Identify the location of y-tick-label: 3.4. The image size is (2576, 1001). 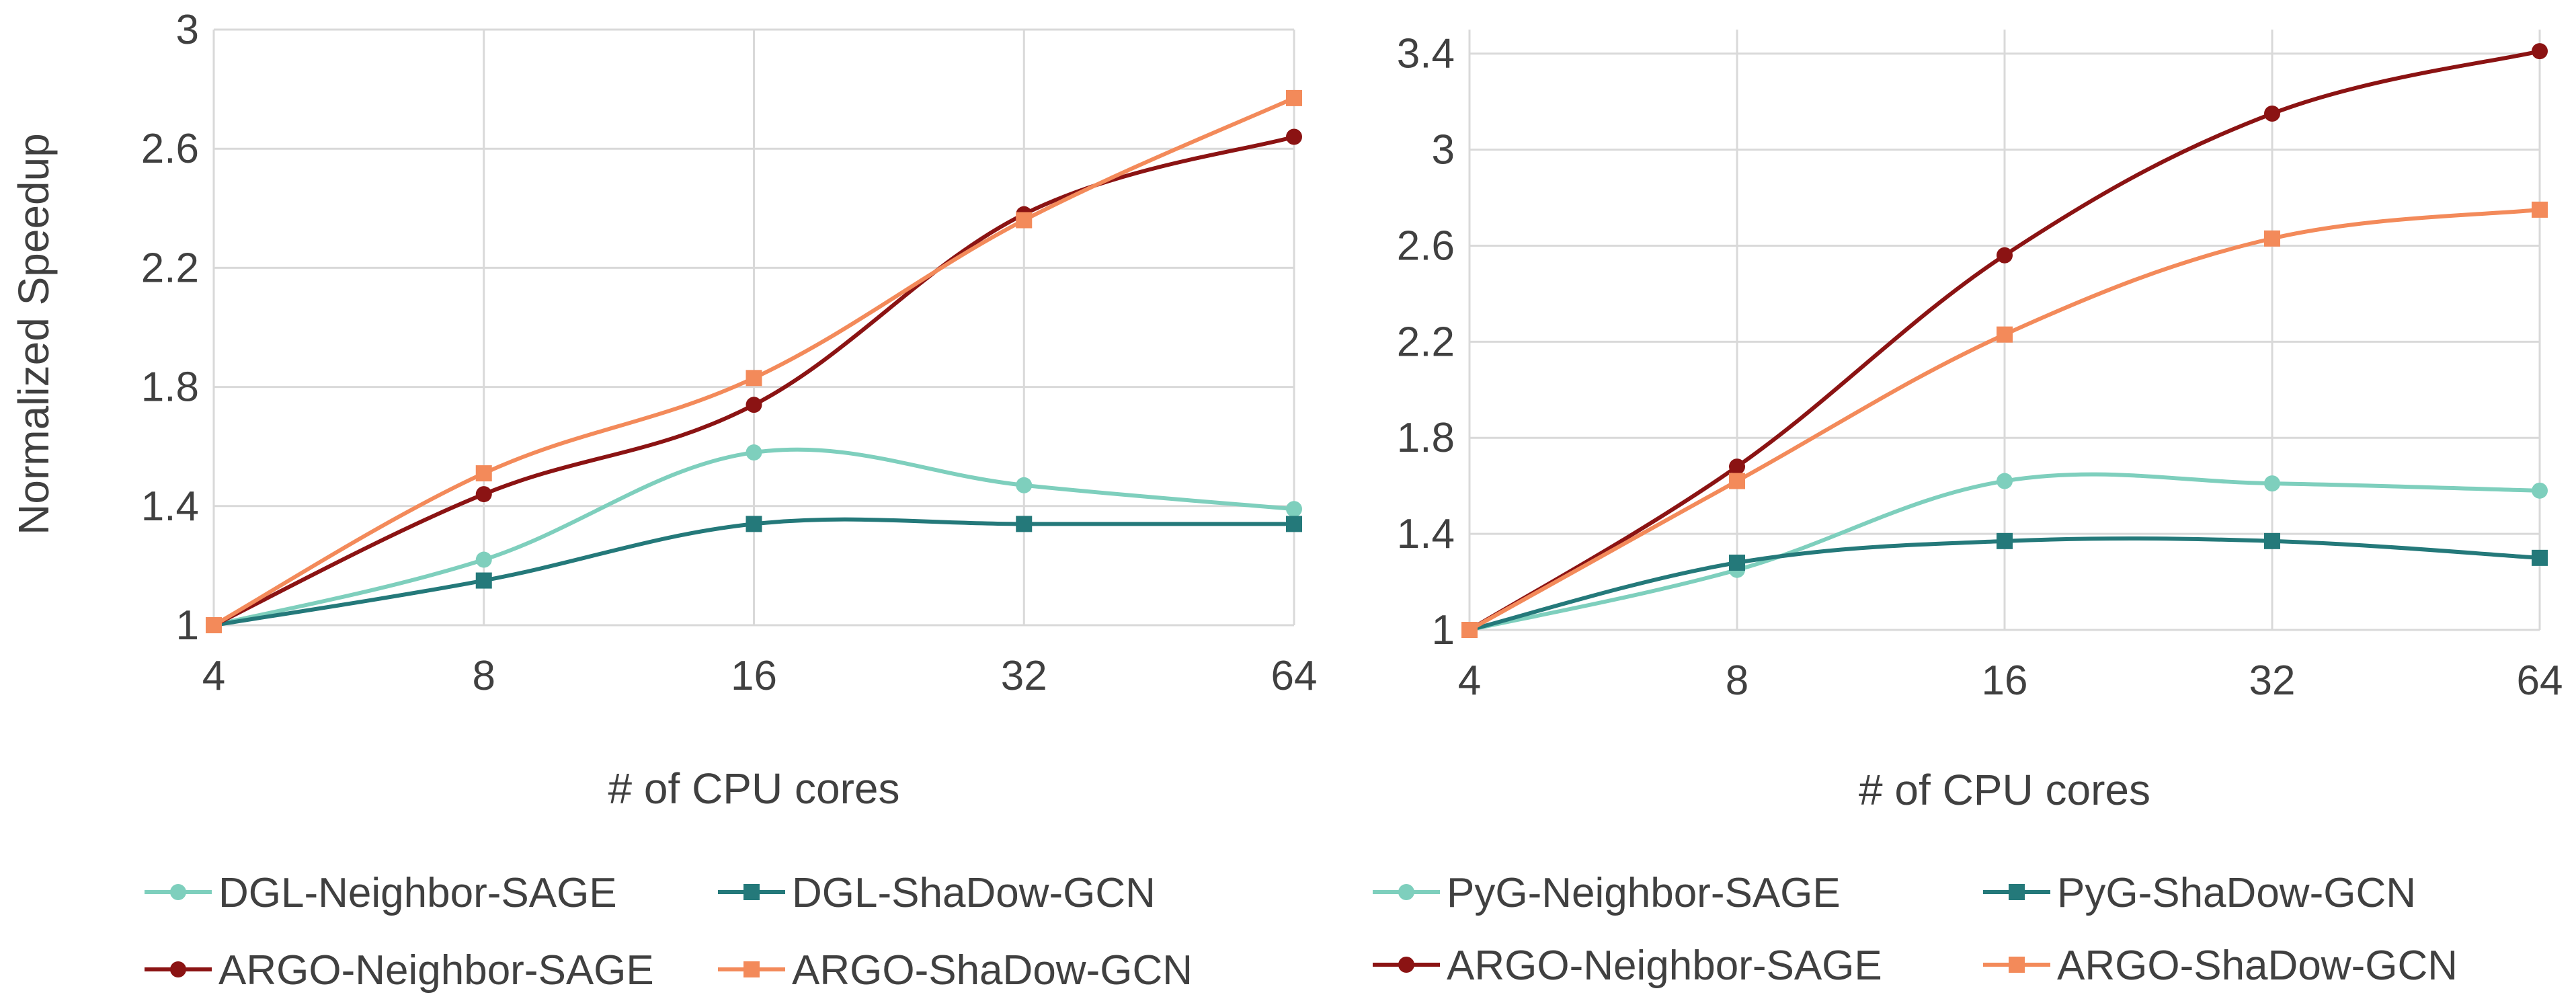
(1426, 54).